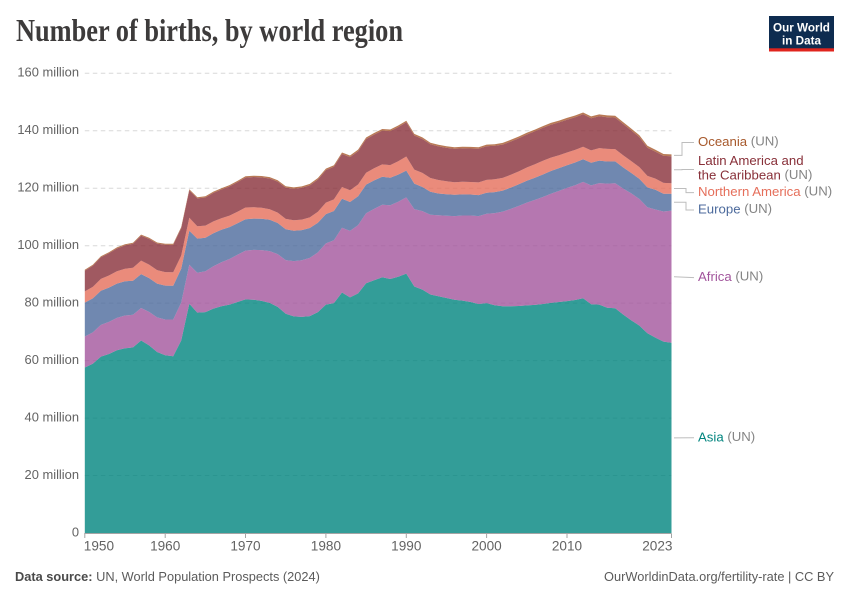 This screenshot has width=850, height=600. I want to click on svg-text: the Caribbean (UN), so click(755, 174).